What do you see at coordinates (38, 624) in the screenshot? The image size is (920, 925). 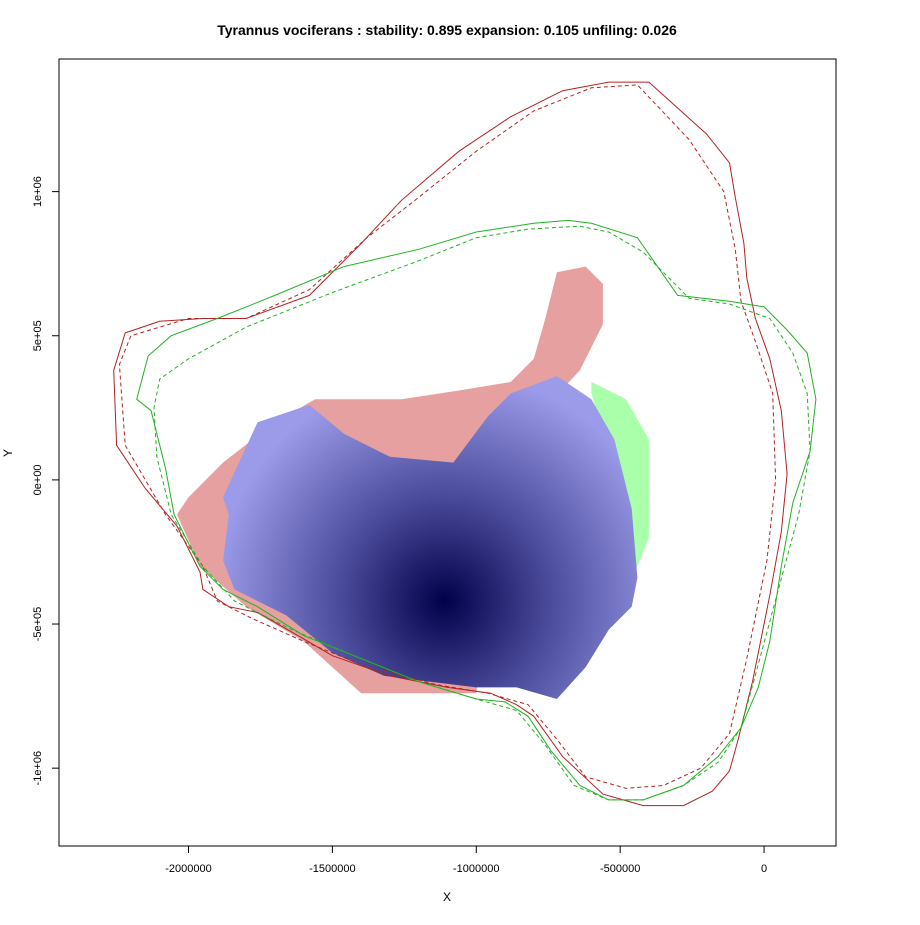 I see `y-tick-label: -5e+05` at bounding box center [38, 624].